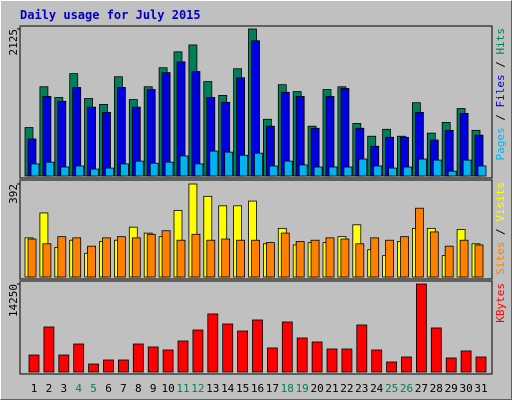 Image resolution: width=512 pixels, height=400 pixels. Describe the element at coordinates (406, 388) in the screenshot. I see `x-tick-label: 26` at that location.